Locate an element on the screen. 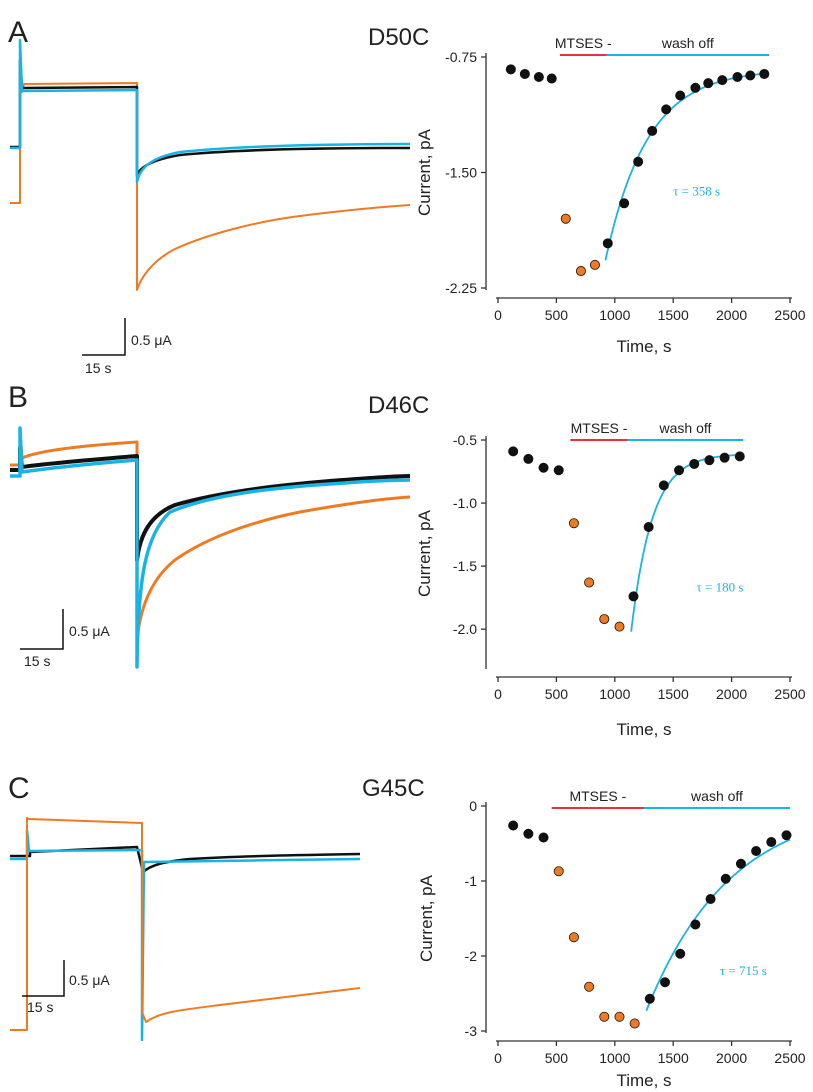 This screenshot has width=813, height=1092. panel-letter: B is located at coordinates (18, 397).